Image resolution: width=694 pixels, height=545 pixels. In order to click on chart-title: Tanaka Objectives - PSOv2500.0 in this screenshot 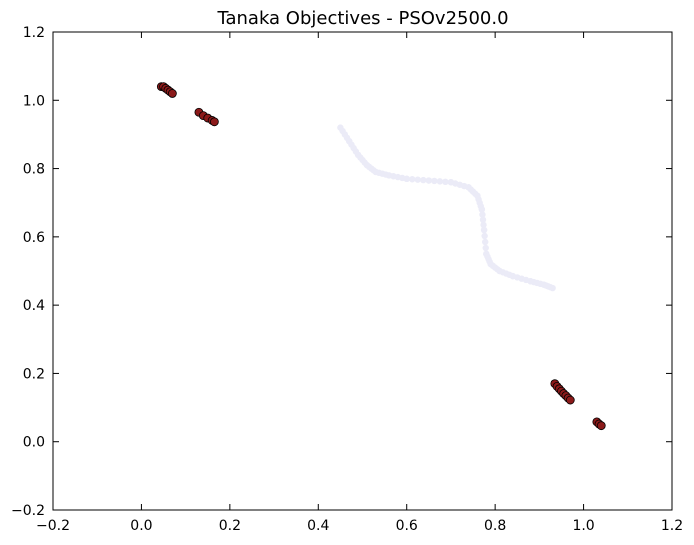, I will do `click(362, 18)`.